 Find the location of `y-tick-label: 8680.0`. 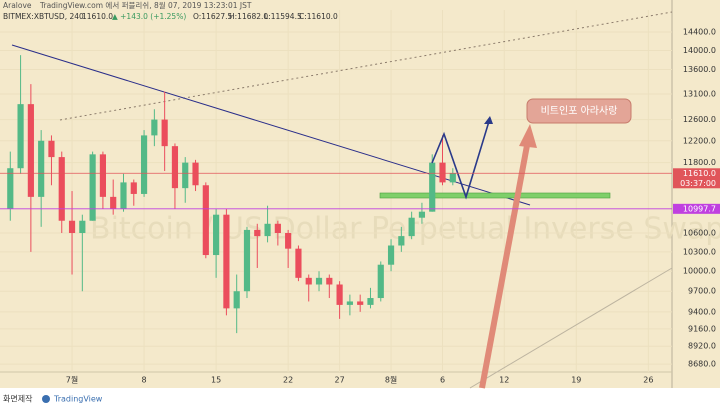

y-tick-label: 8680.0 is located at coordinates (702, 364).